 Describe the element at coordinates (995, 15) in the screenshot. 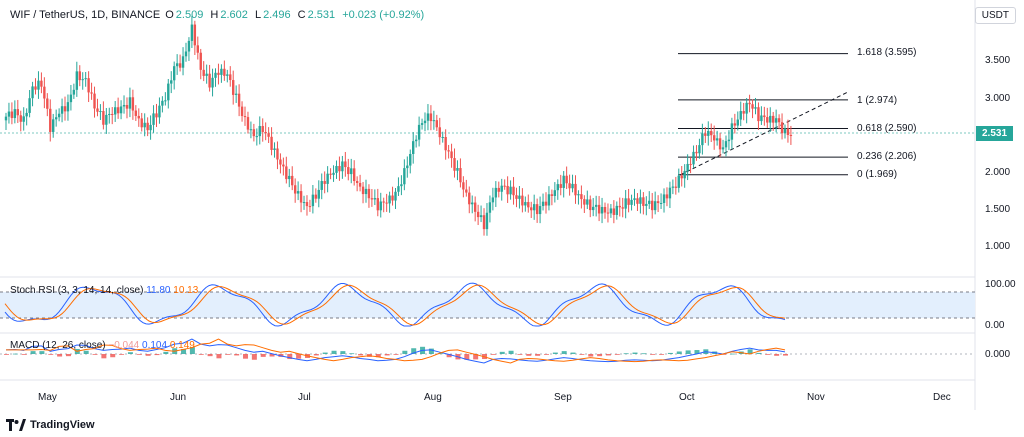

I see `currency-button: USDT` at that location.